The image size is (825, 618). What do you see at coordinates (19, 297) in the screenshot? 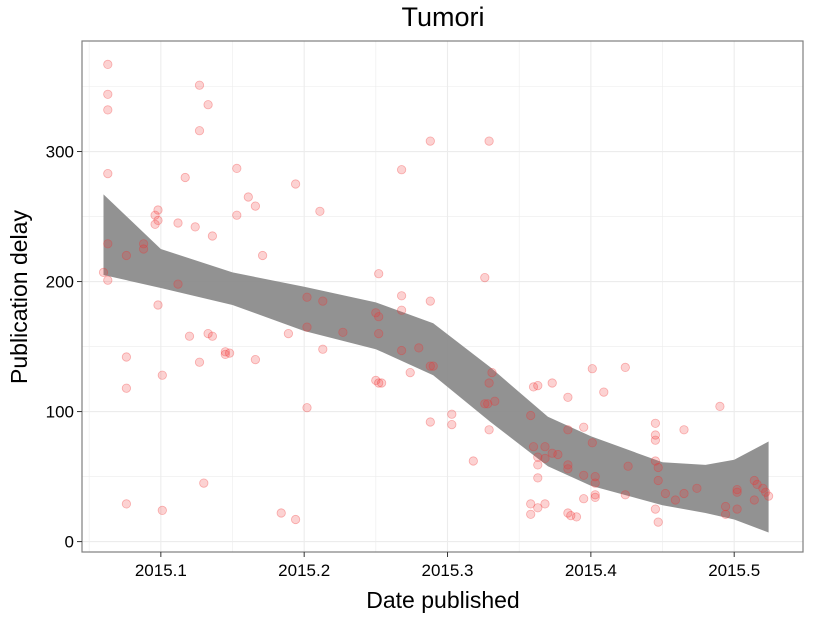
I see `y-axis-title: Publication delay` at bounding box center [19, 297].